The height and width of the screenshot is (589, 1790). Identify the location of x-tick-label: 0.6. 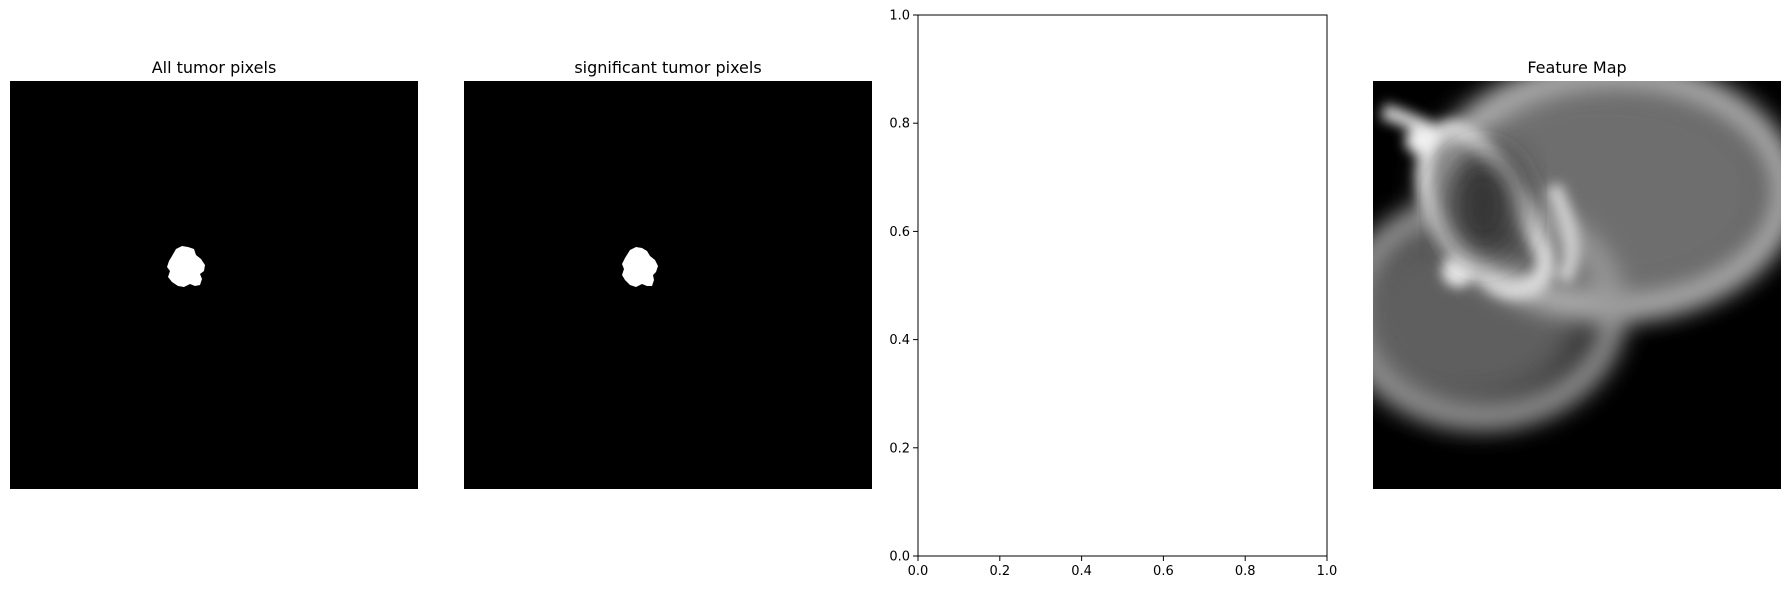
(1163, 571).